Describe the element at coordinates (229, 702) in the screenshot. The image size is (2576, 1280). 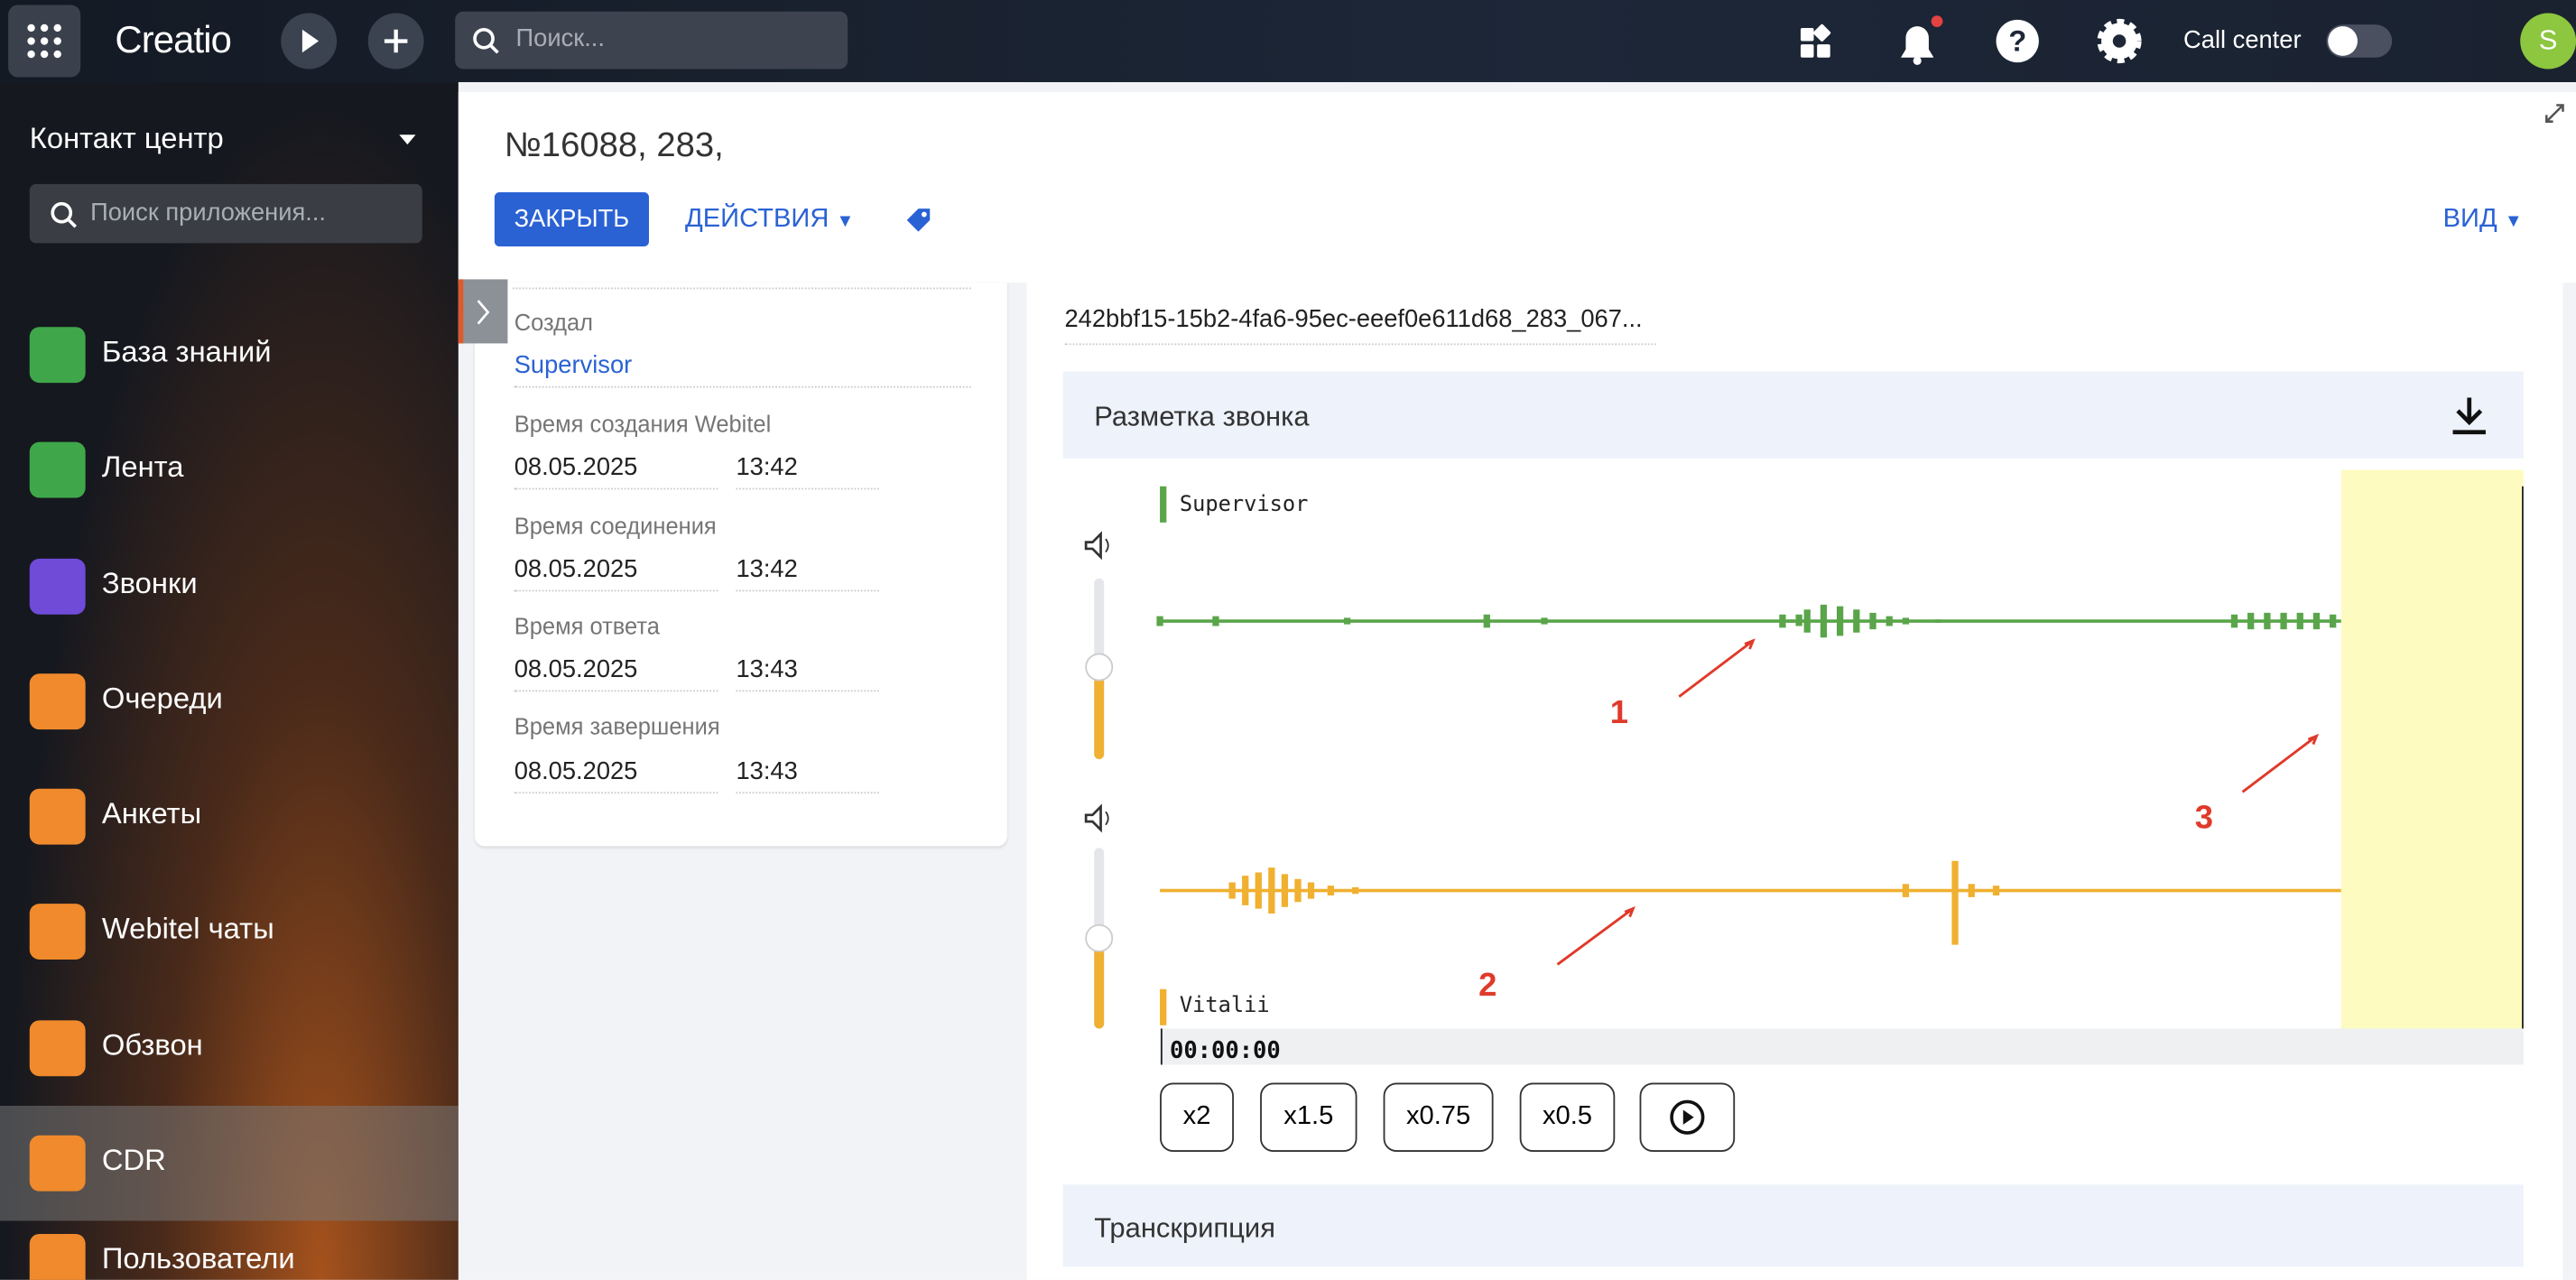
I see `nav-item: Очереди` at that location.